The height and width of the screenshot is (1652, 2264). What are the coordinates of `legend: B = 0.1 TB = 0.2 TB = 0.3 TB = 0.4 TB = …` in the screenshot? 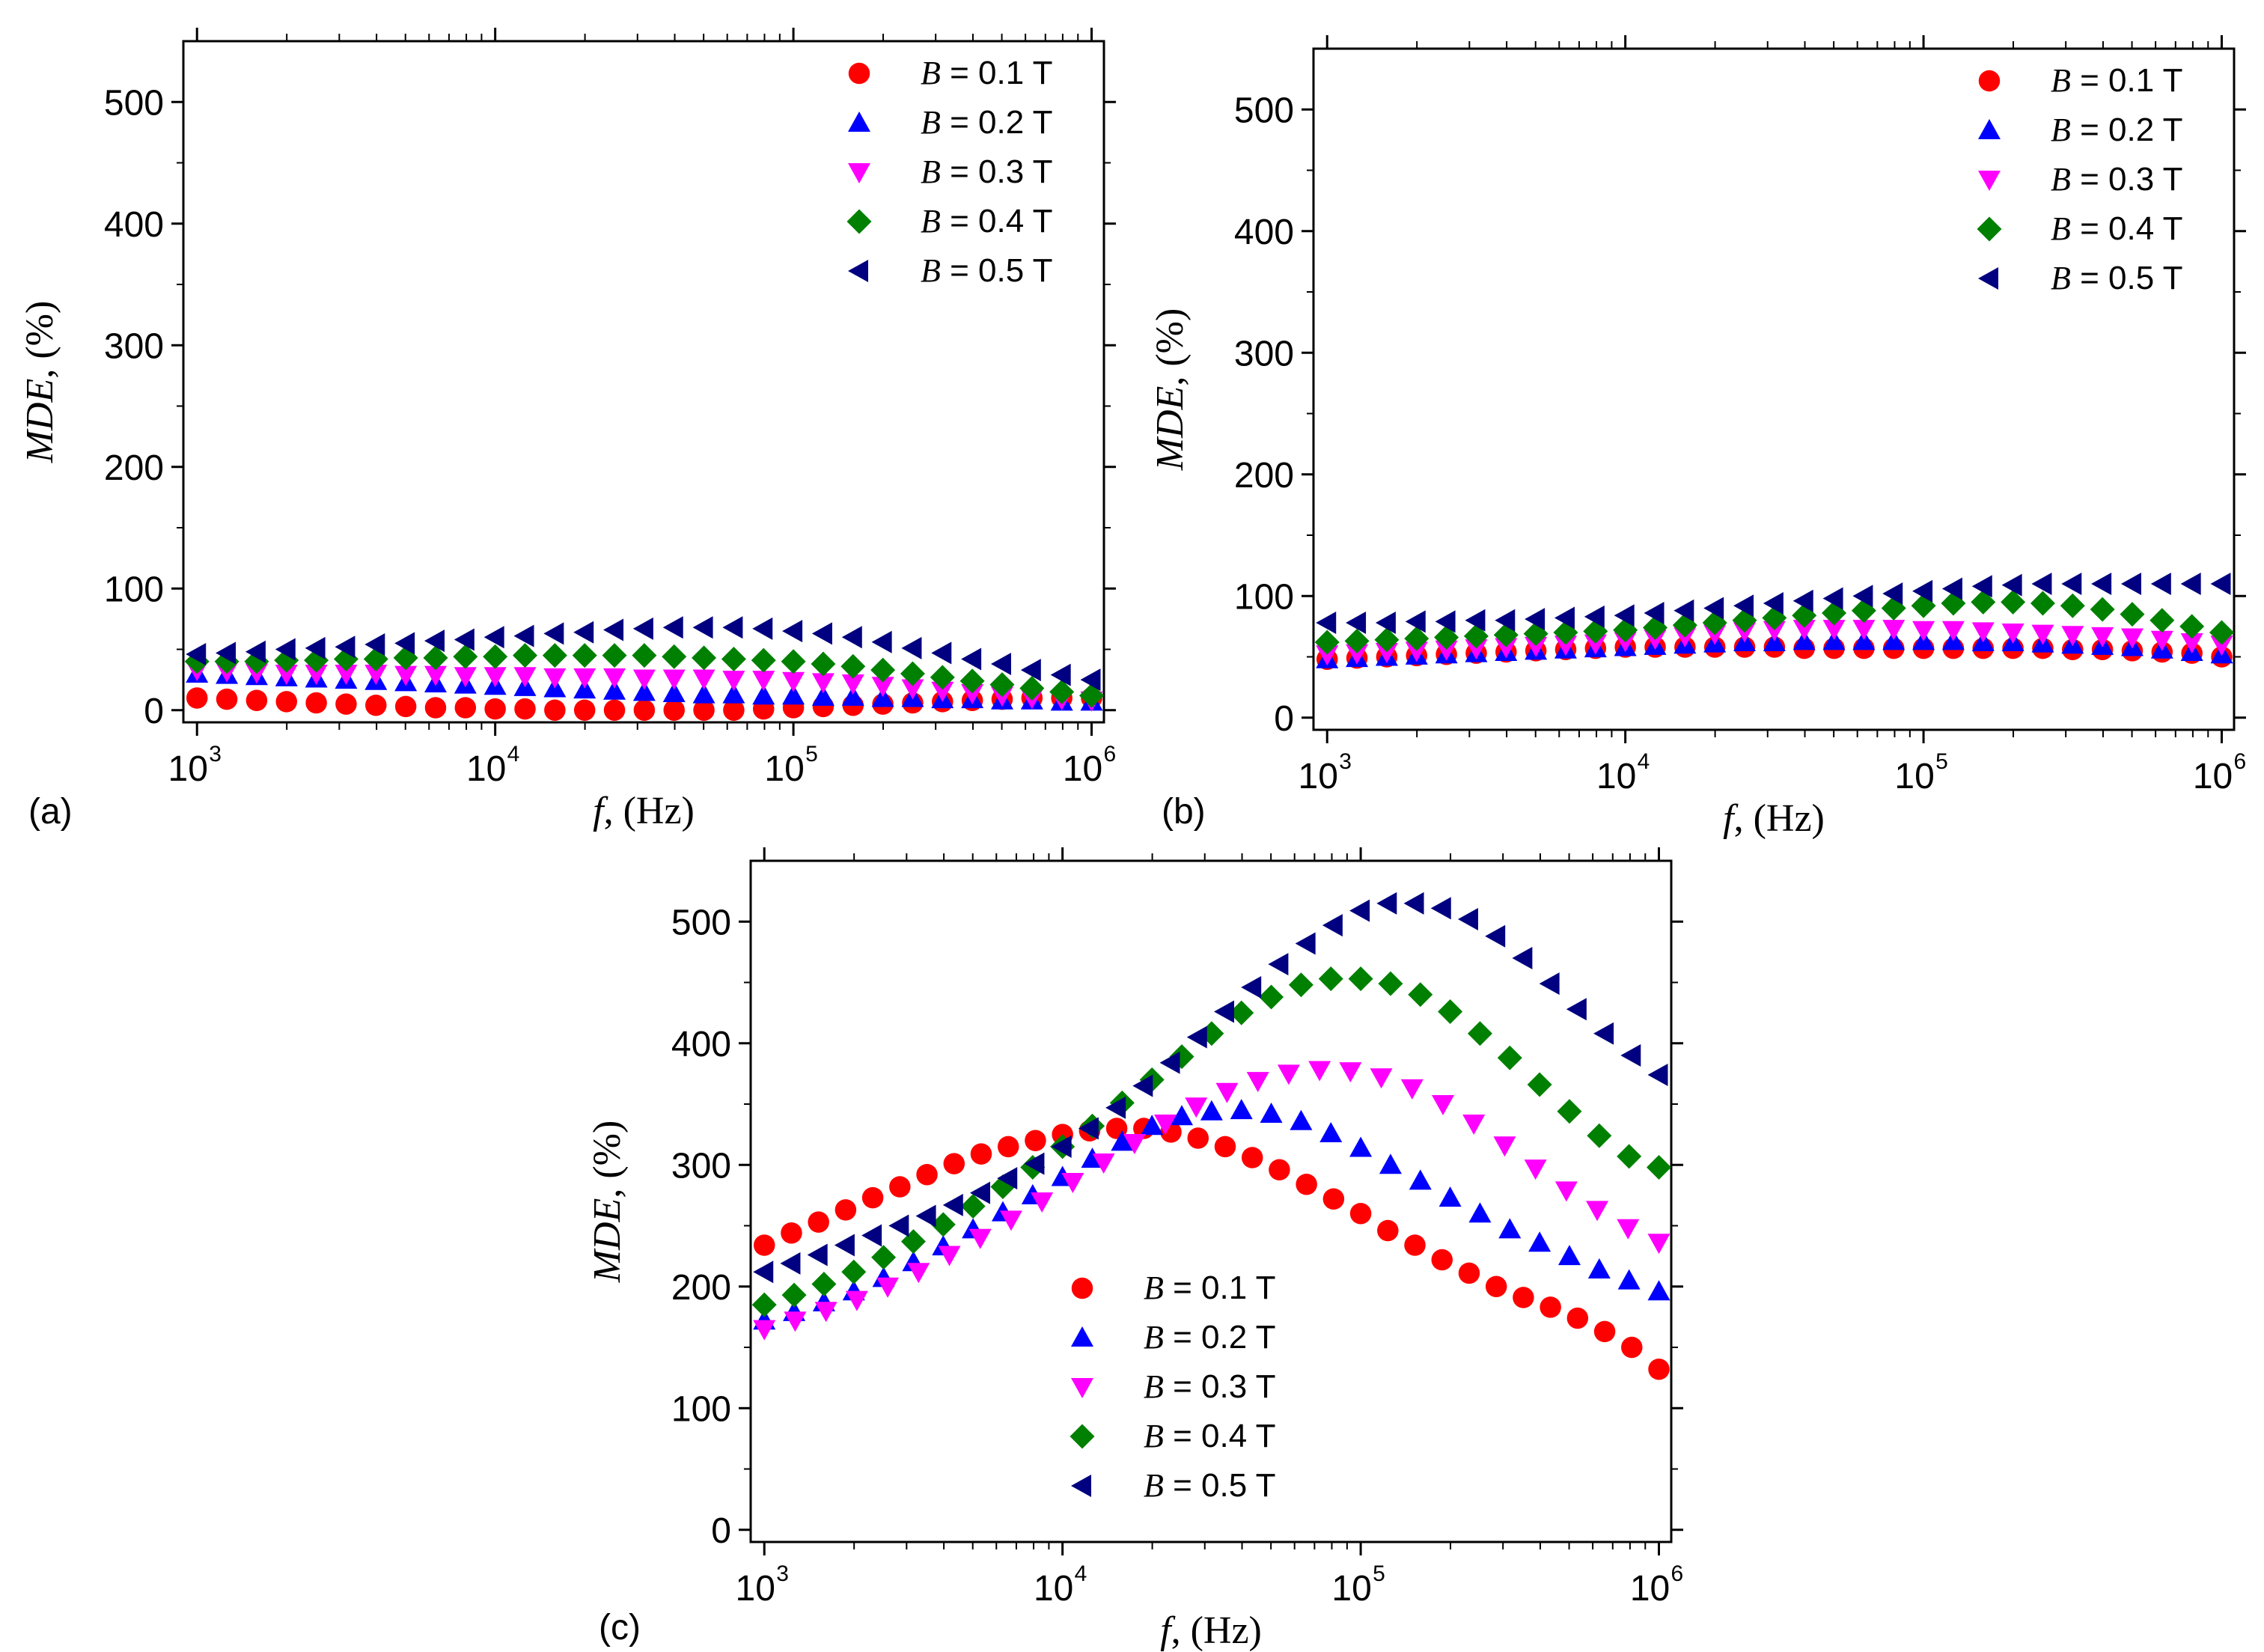 It's located at (950, 172).